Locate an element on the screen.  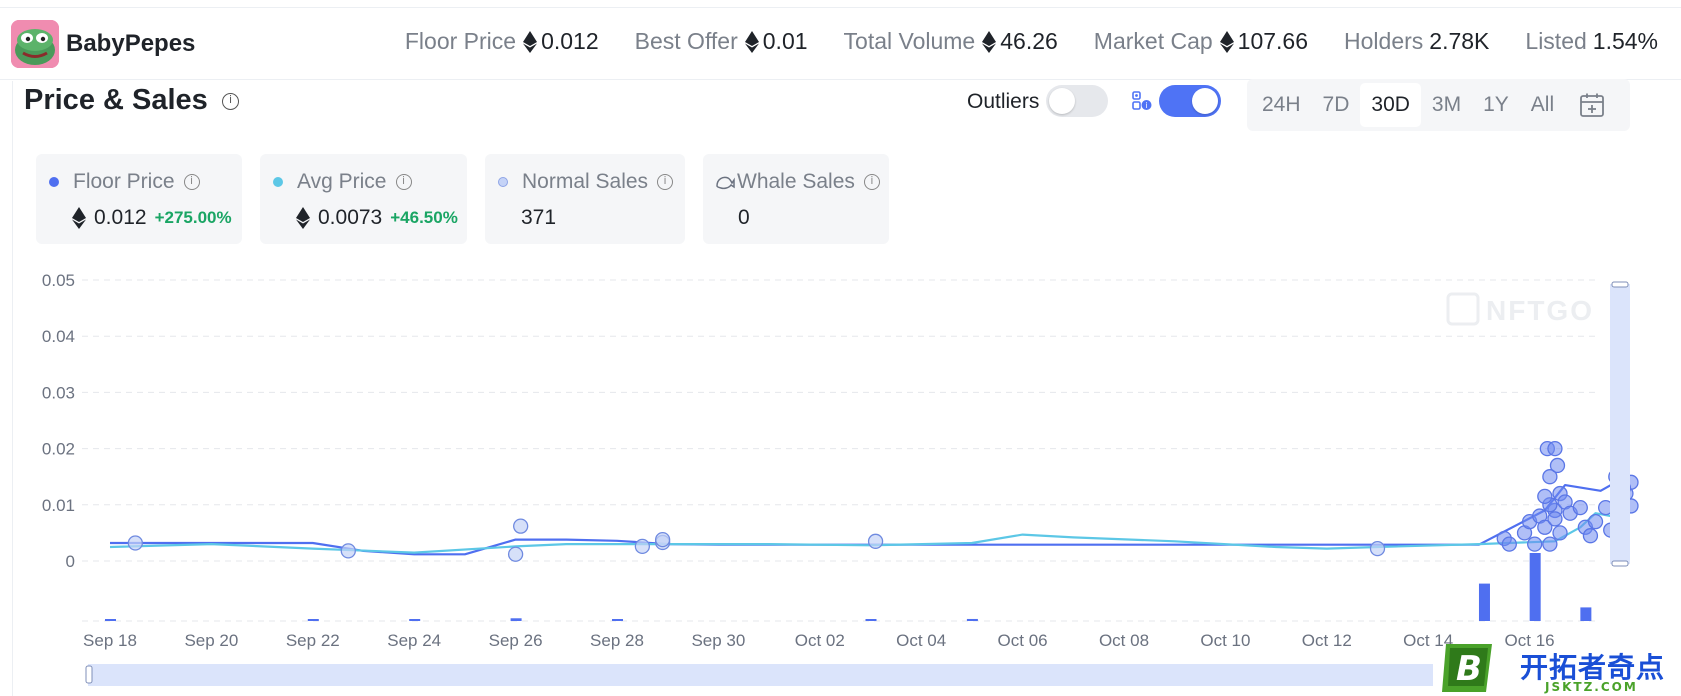
pepe-avatar-icon is located at coordinates (35, 44).